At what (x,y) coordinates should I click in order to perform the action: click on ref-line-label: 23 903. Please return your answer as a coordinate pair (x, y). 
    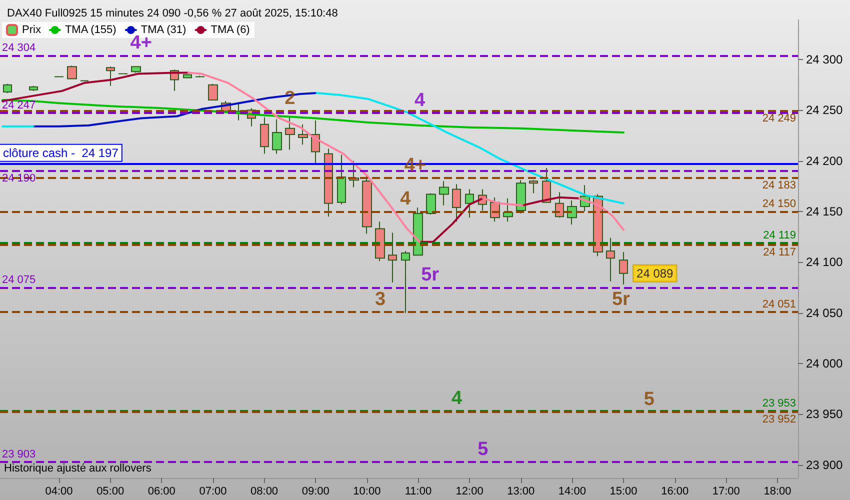
    Looking at the image, I should click on (19, 454).